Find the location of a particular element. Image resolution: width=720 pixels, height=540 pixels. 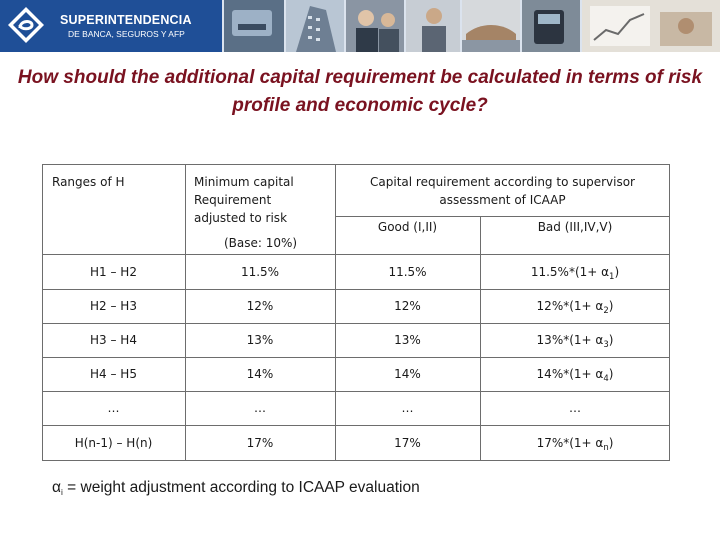

photo-office-image is located at coordinates (433, 26).